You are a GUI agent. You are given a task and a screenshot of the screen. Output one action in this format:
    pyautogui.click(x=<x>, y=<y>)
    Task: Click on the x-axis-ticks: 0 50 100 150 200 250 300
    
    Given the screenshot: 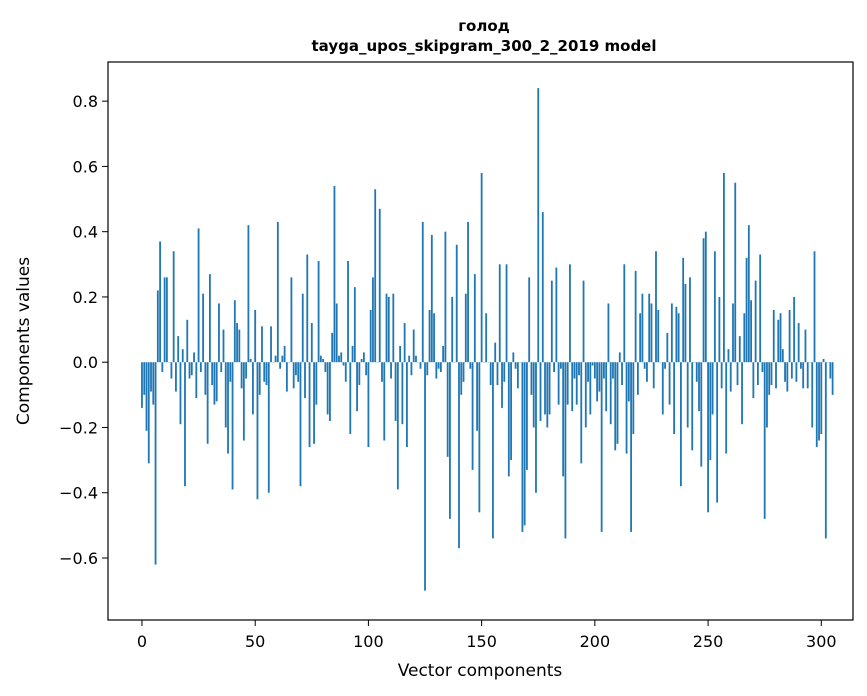 What is the action you would take?
    pyautogui.click(x=487, y=635)
    